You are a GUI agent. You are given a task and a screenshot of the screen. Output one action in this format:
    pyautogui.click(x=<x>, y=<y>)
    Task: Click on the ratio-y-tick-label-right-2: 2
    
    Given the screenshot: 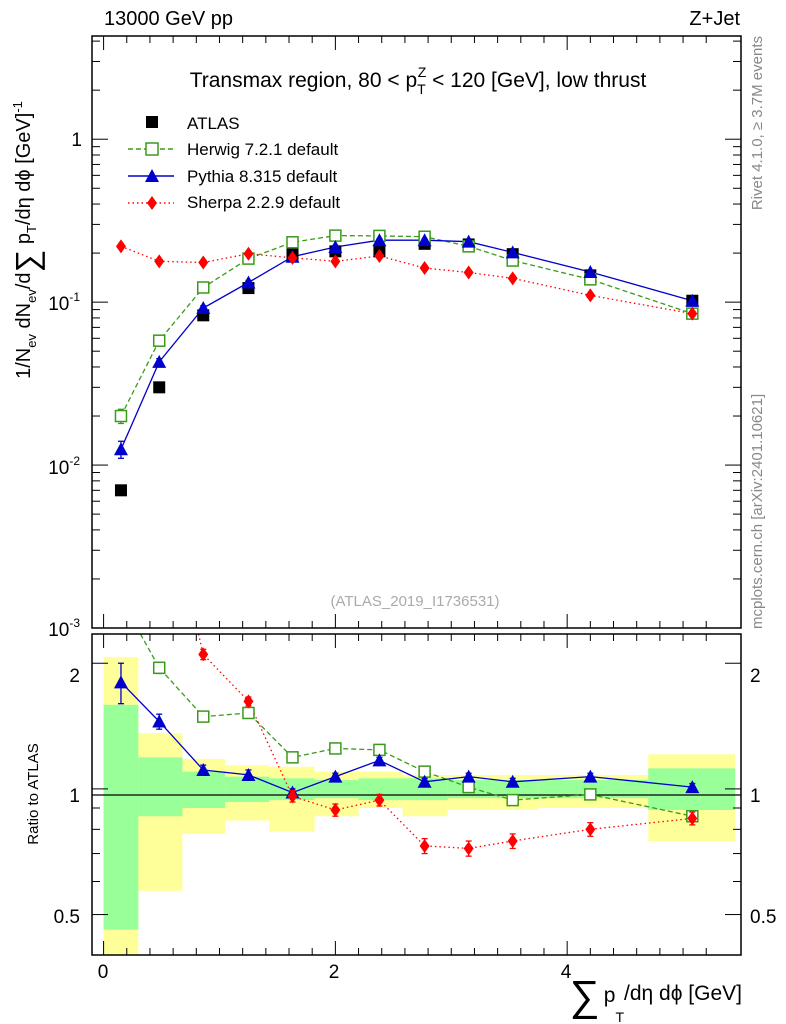 What is the action you would take?
    pyautogui.click(x=755, y=676)
    